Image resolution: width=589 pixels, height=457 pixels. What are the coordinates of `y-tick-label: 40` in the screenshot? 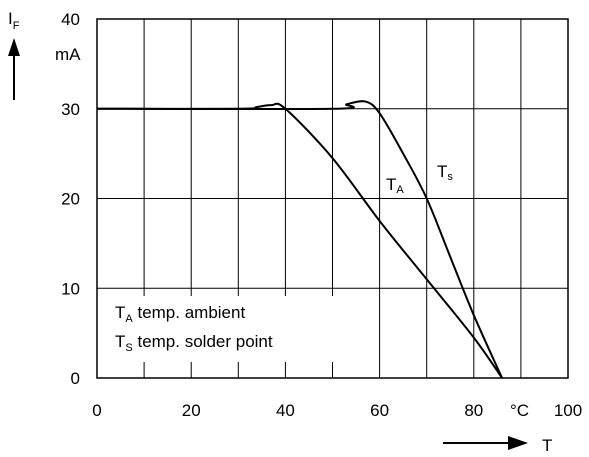 It's located at (70, 19).